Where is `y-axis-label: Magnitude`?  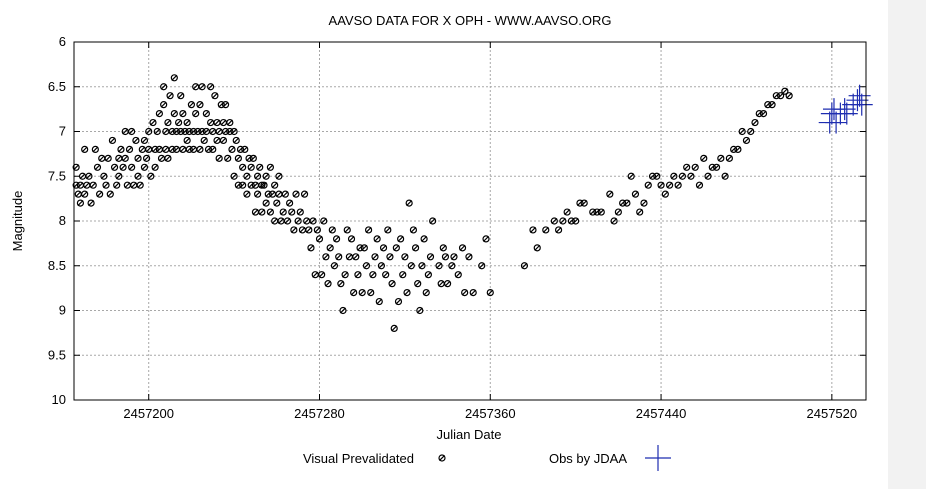
y-axis-label: Magnitude is located at coordinates (17, 221).